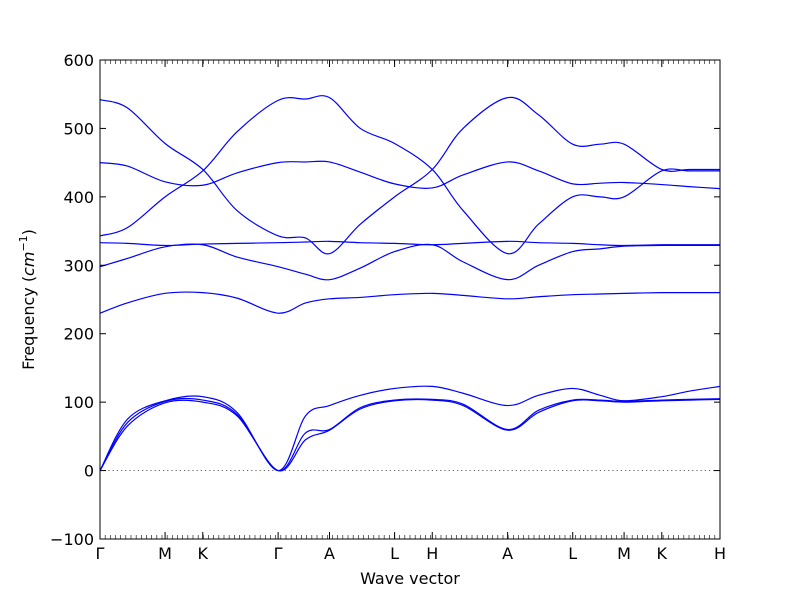  What do you see at coordinates (78, 265) in the screenshot?
I see `y-tick-label: 300` at bounding box center [78, 265].